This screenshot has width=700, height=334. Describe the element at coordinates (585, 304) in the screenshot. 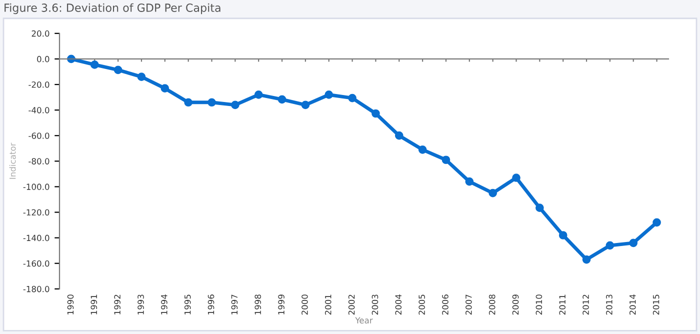

I see `x-tick-label: 2012` at that location.